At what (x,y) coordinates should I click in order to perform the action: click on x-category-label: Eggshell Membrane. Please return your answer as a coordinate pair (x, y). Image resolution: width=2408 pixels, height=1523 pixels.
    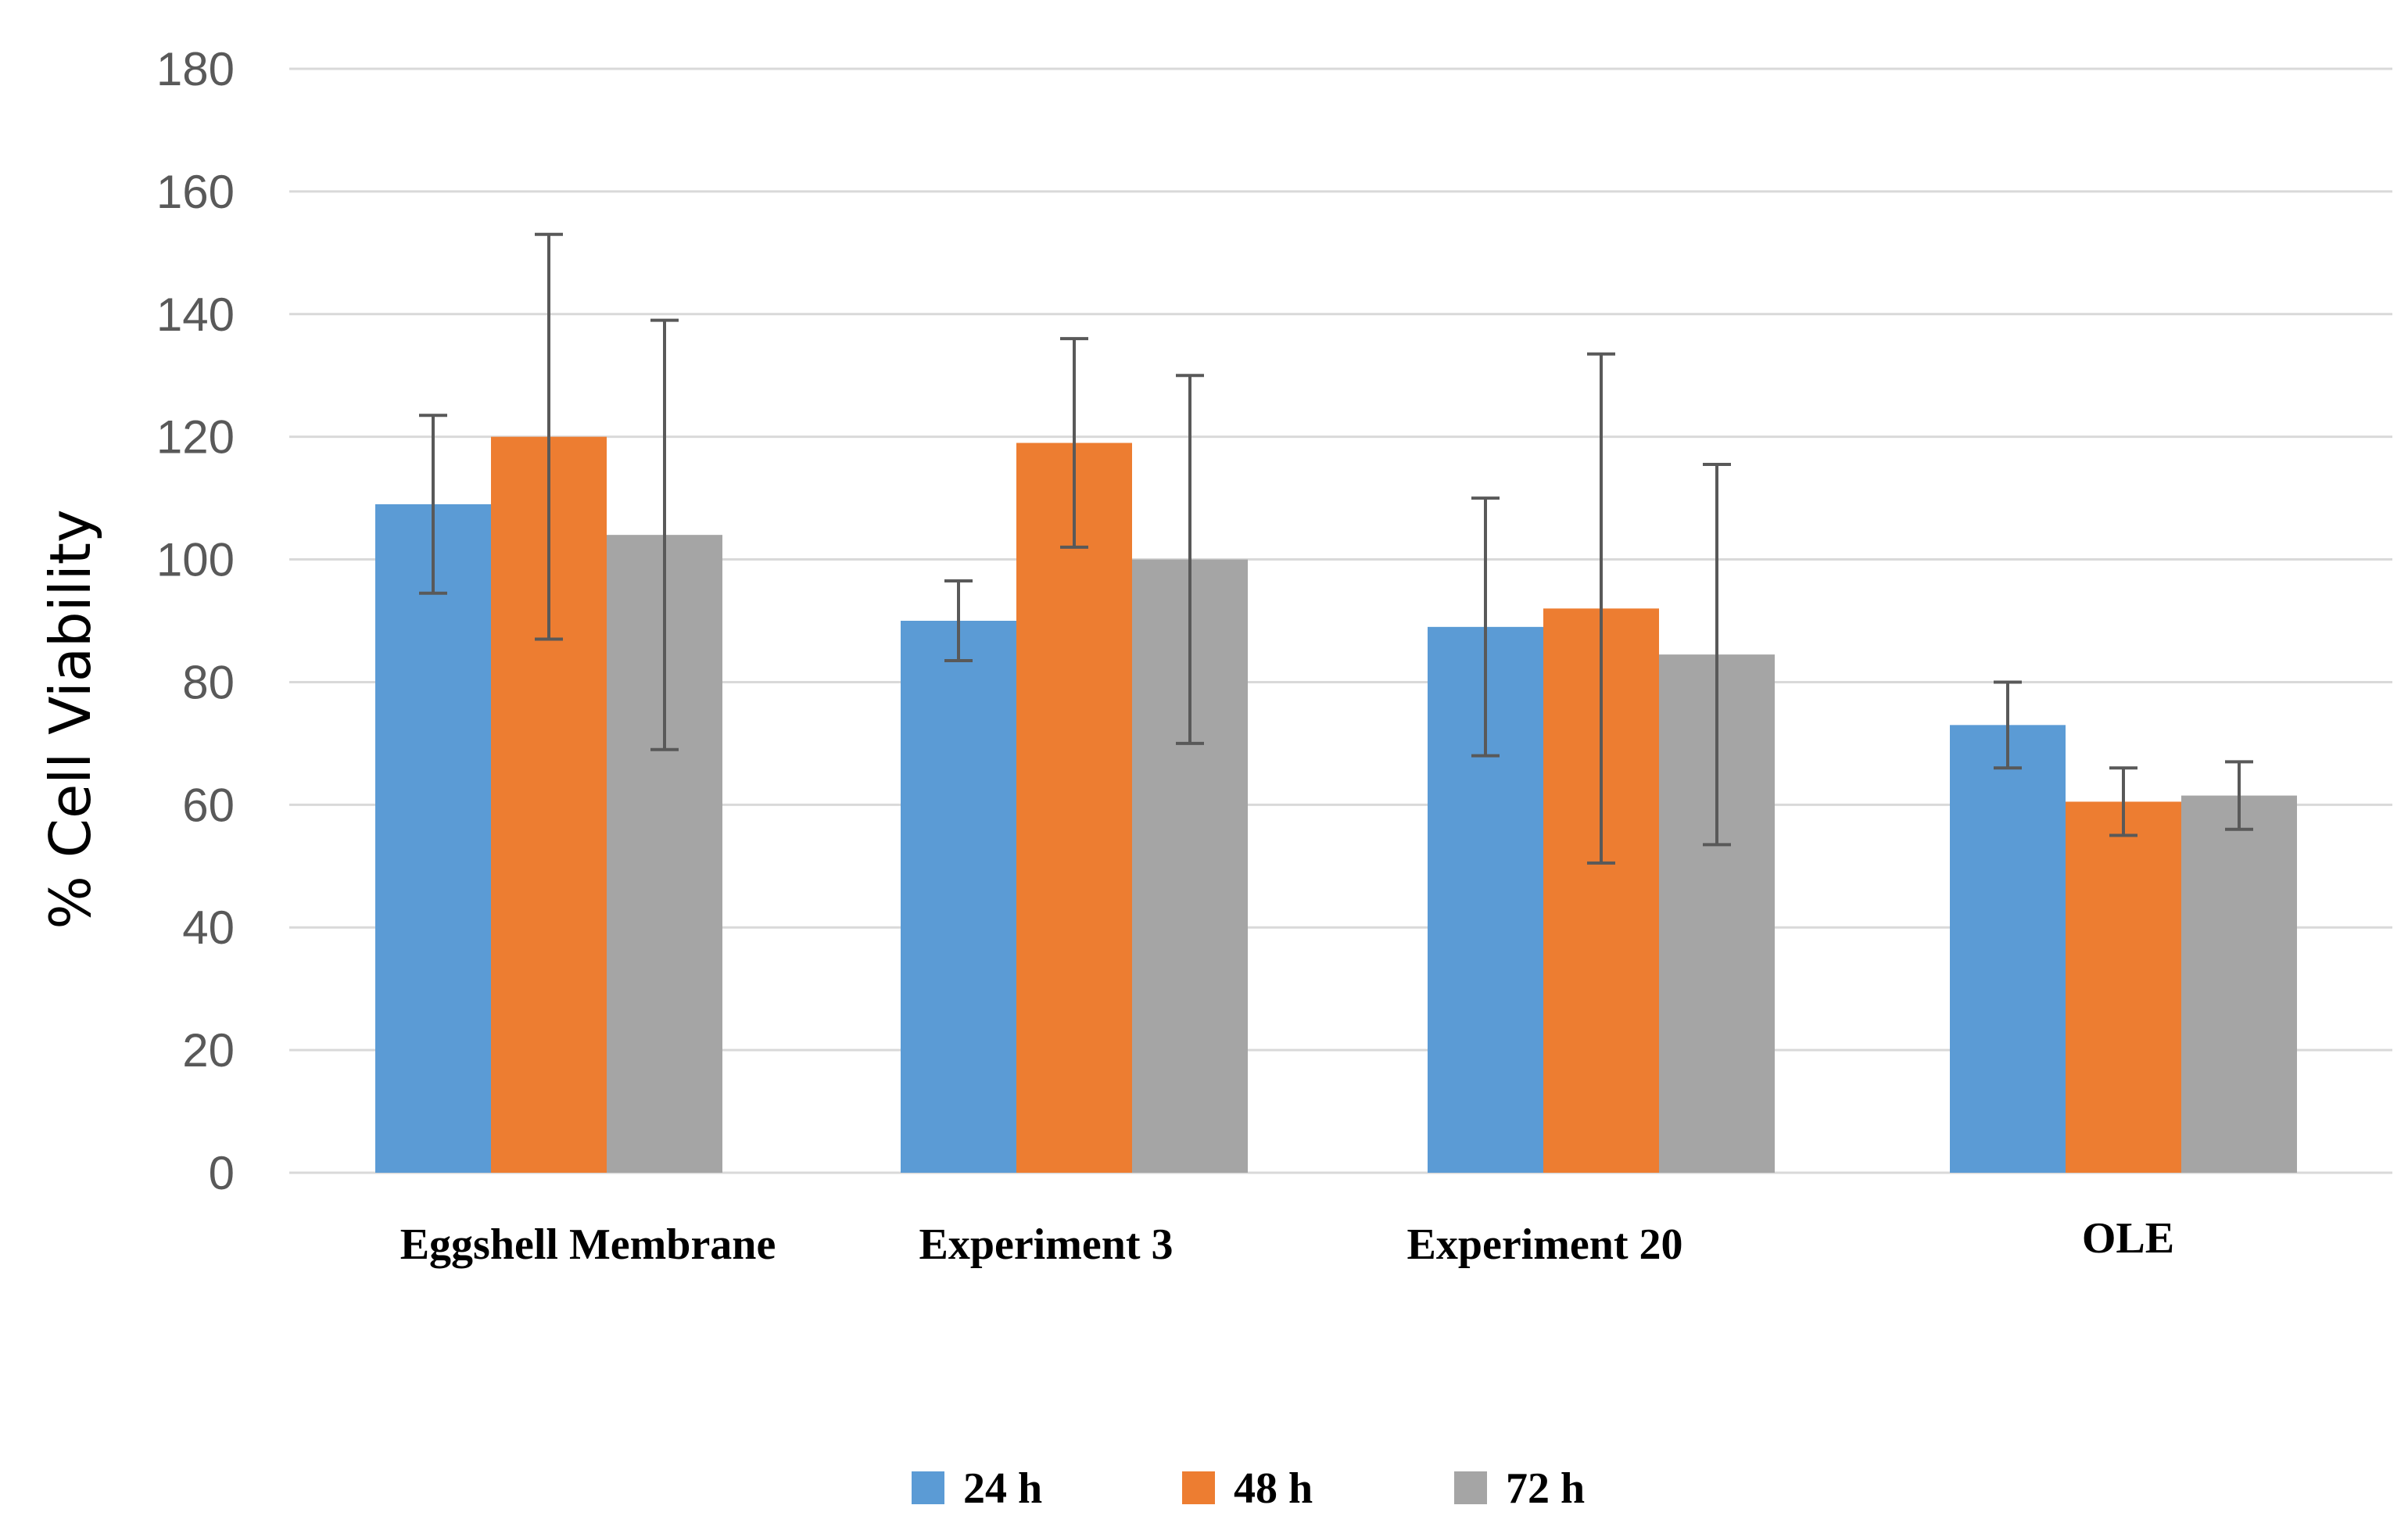
    Looking at the image, I should click on (588, 1244).